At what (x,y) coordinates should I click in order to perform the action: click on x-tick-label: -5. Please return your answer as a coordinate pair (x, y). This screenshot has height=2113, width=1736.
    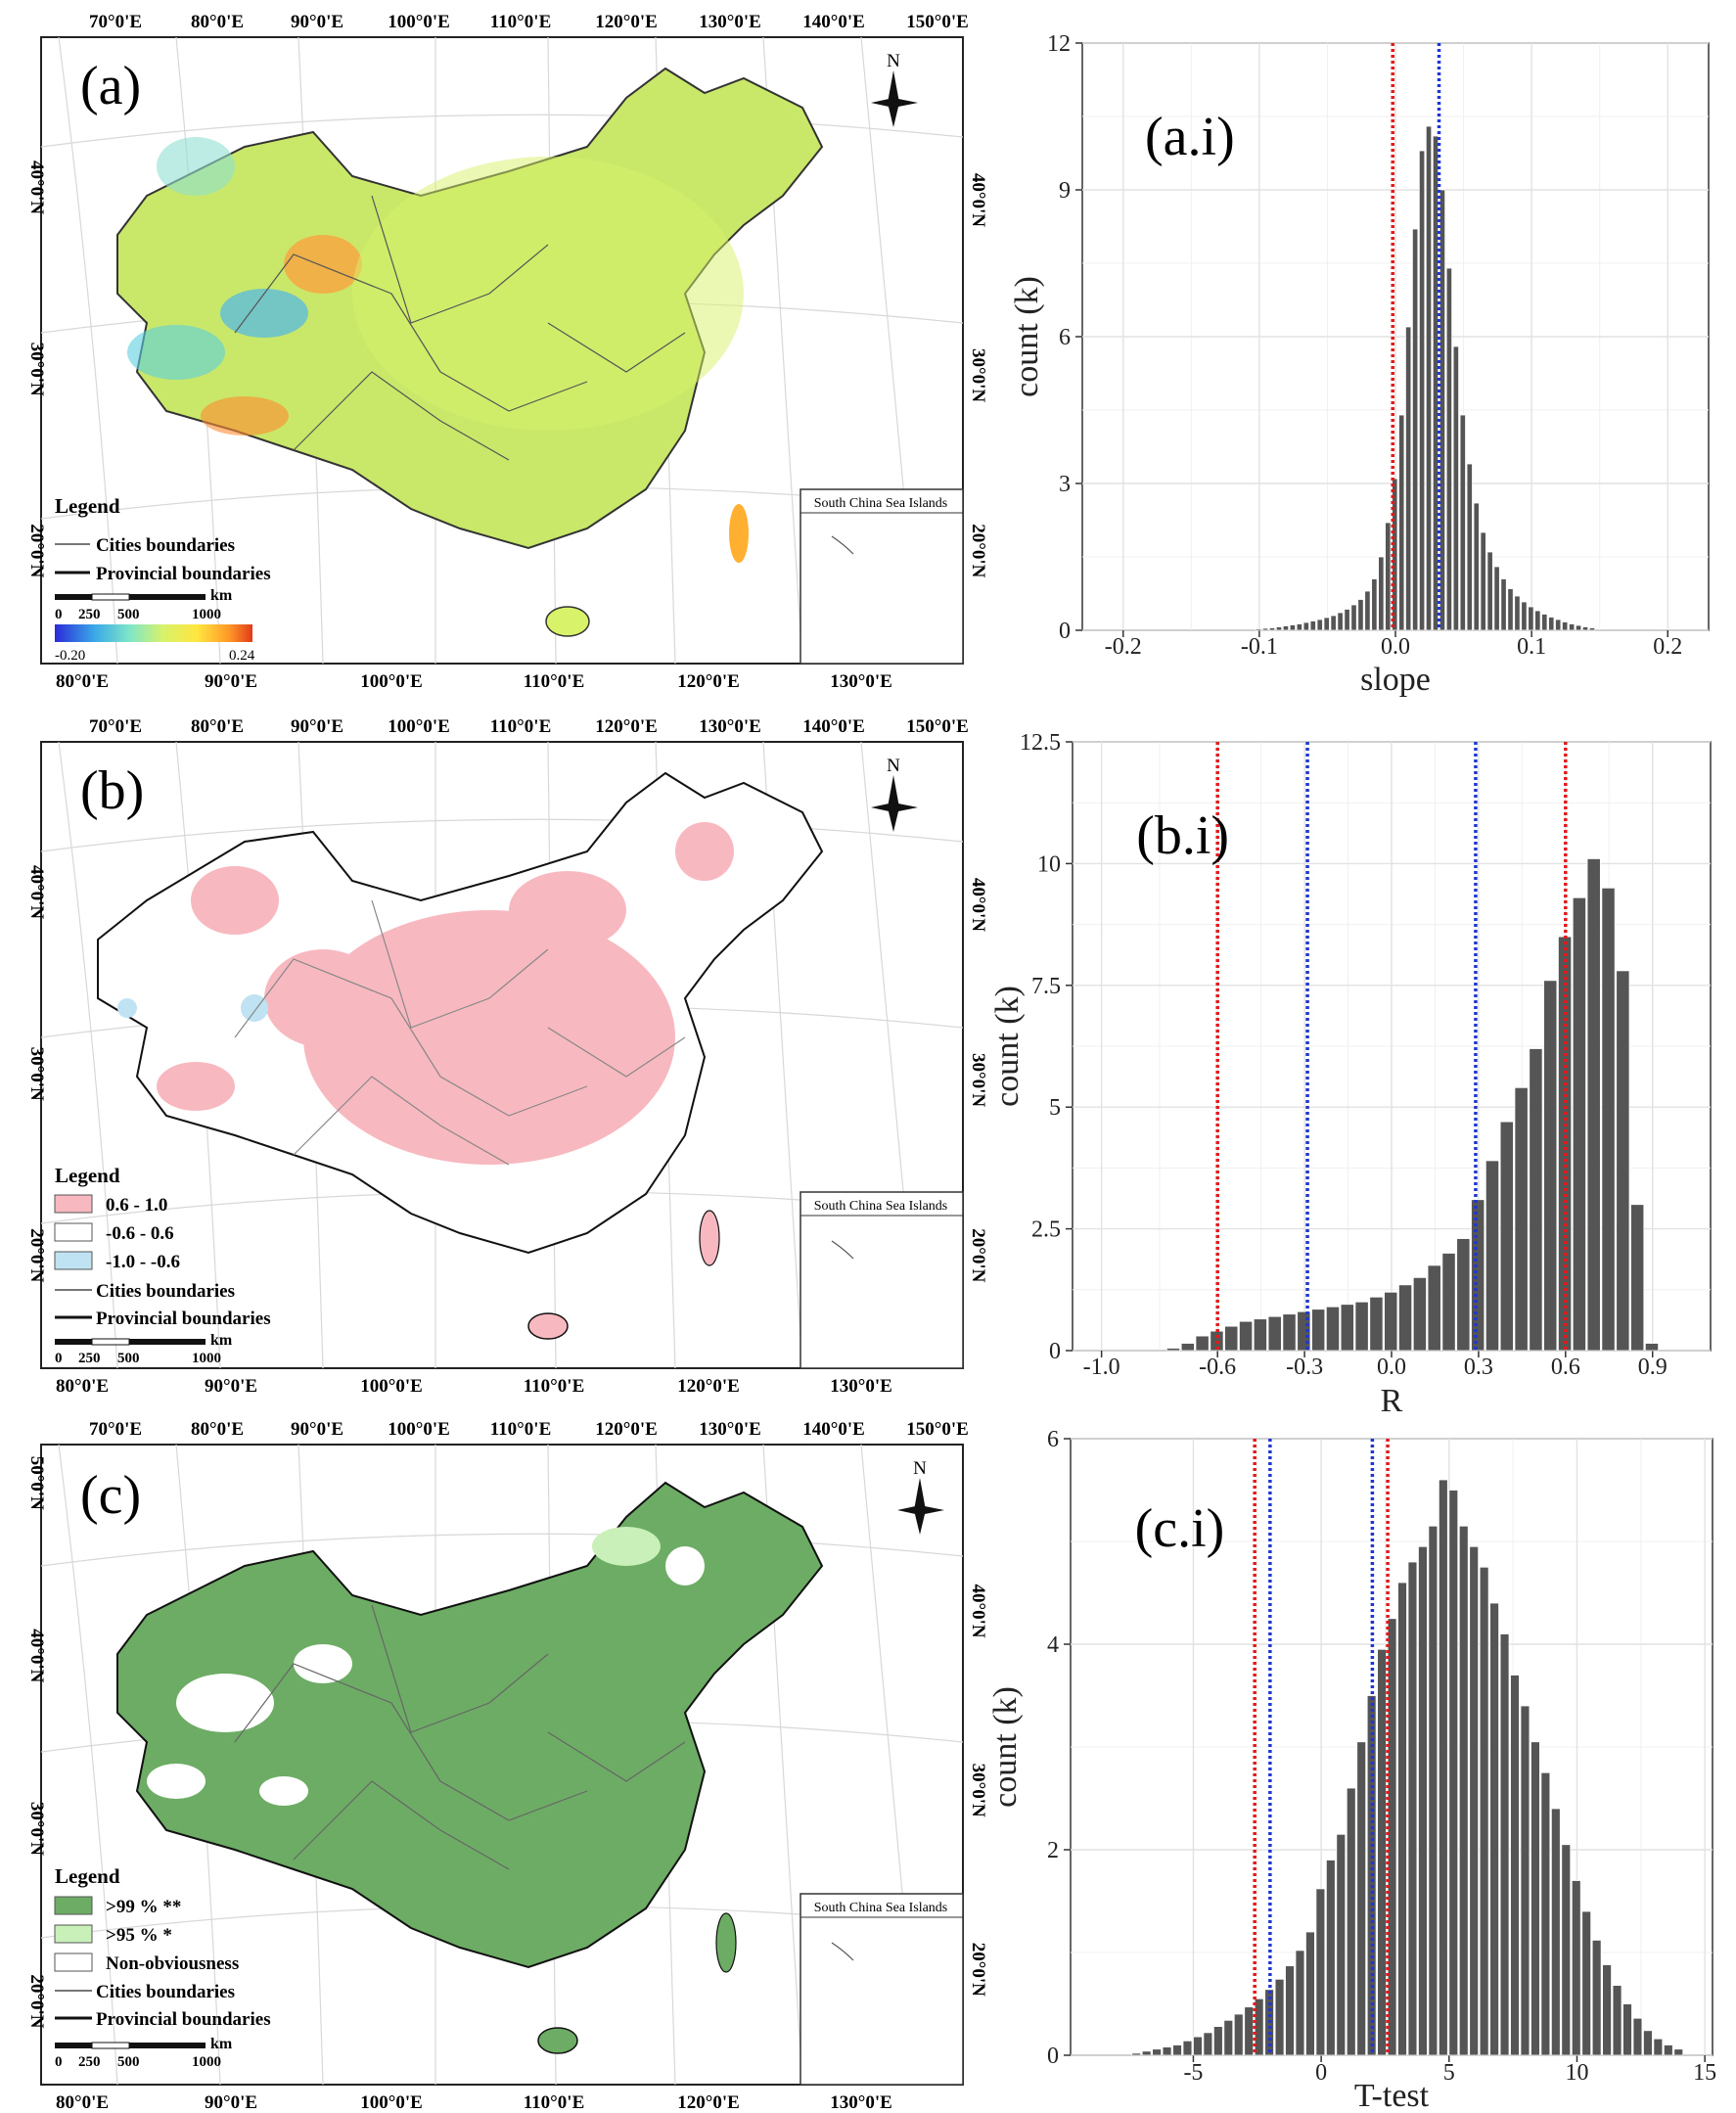
    Looking at the image, I should click on (1193, 2073).